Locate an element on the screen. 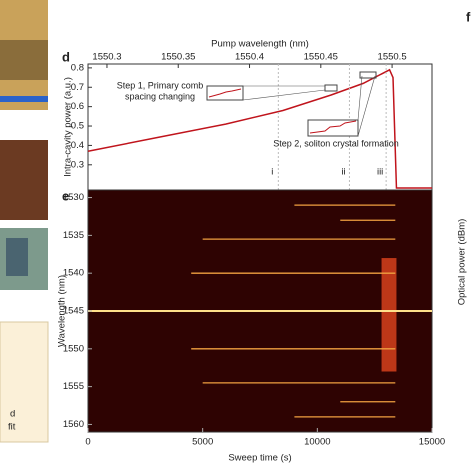 This screenshot has width=474, height=474. y-tick-label: 0.4 is located at coordinates (77, 145).